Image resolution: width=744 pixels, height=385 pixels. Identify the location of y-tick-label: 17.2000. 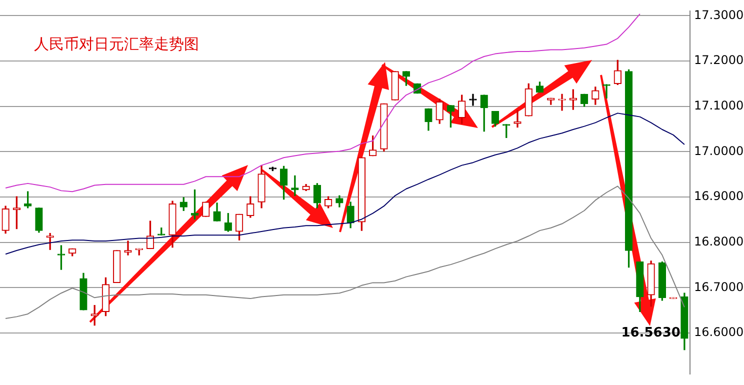
(719, 60).